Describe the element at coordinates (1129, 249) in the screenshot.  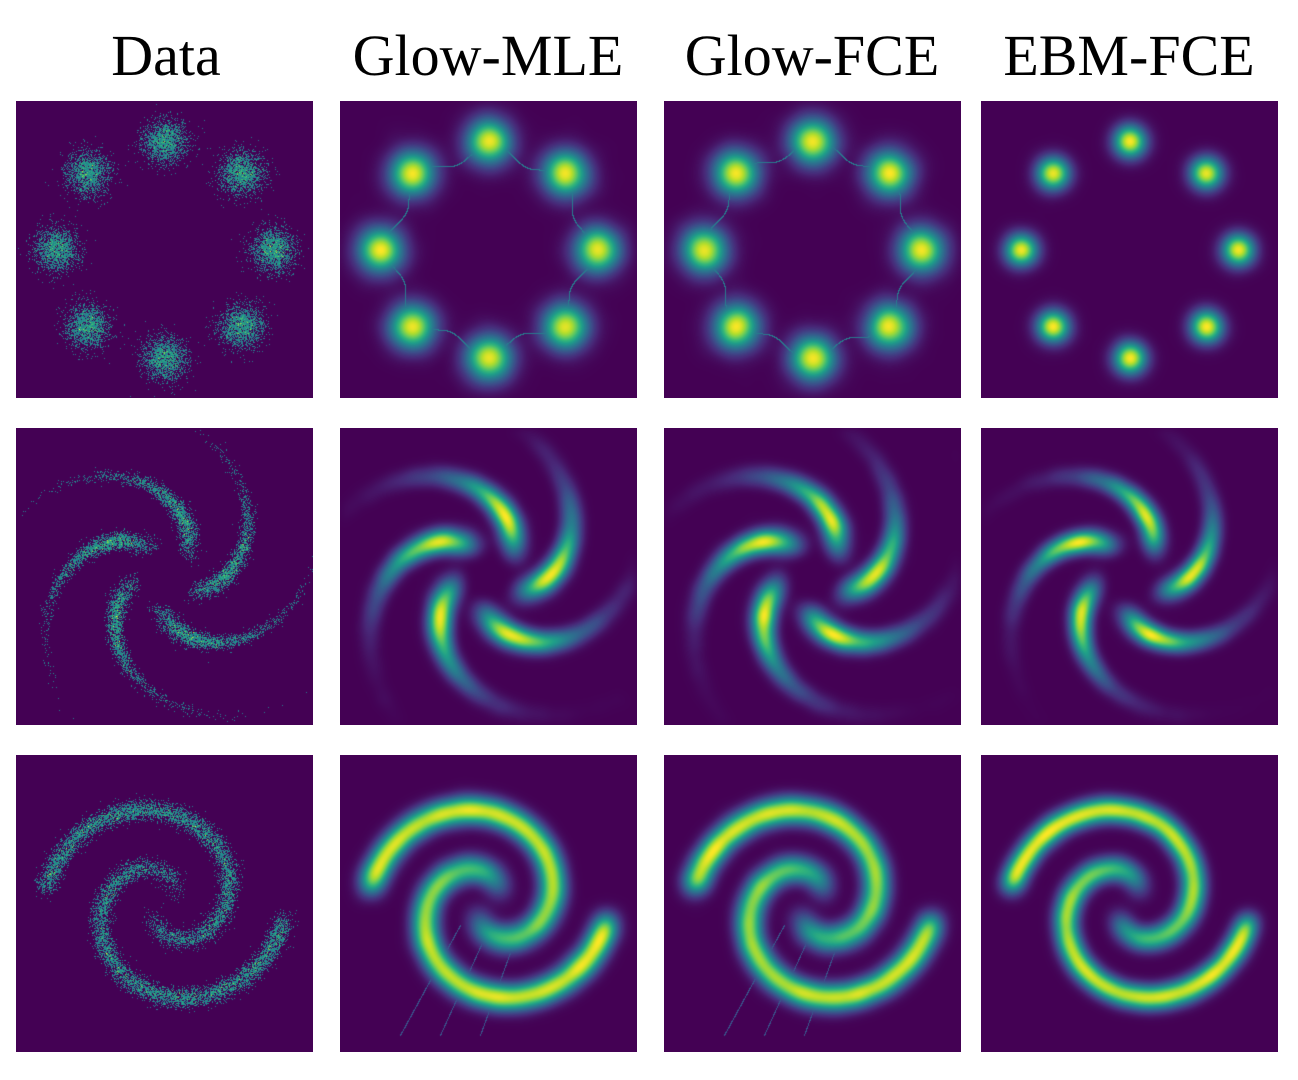
I see `panel-8-gaussians-ebm-fce` at that location.